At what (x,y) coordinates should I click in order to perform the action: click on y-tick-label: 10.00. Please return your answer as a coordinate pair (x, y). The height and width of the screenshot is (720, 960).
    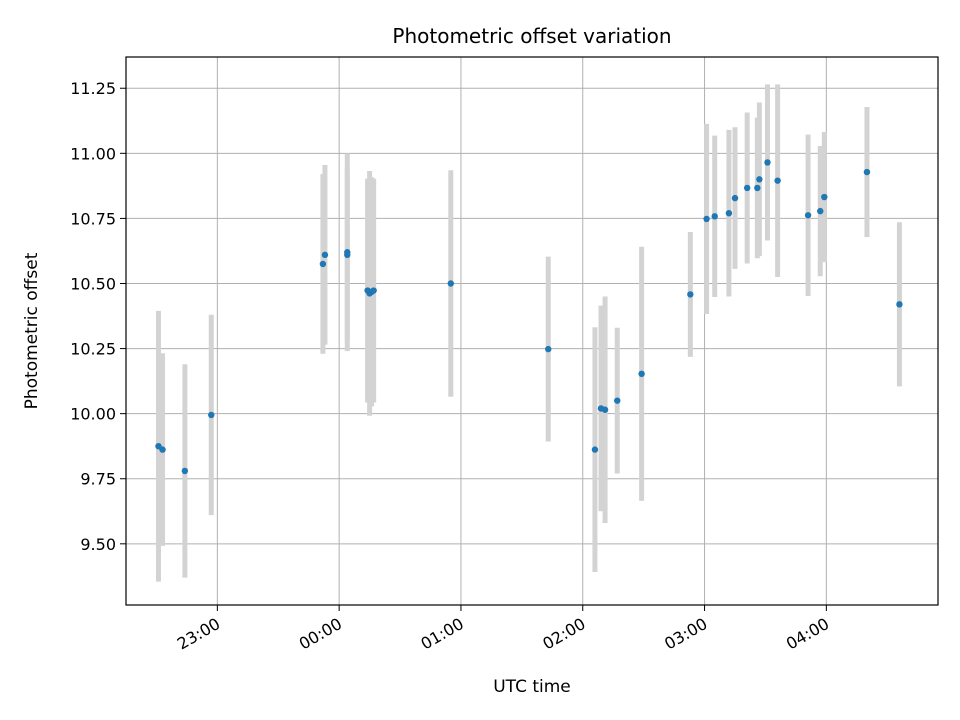
    Looking at the image, I should click on (93, 414).